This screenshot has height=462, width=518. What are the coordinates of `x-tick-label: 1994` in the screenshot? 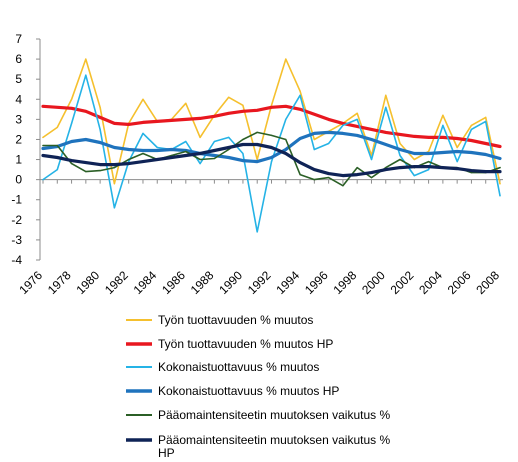 It's located at (287, 282).